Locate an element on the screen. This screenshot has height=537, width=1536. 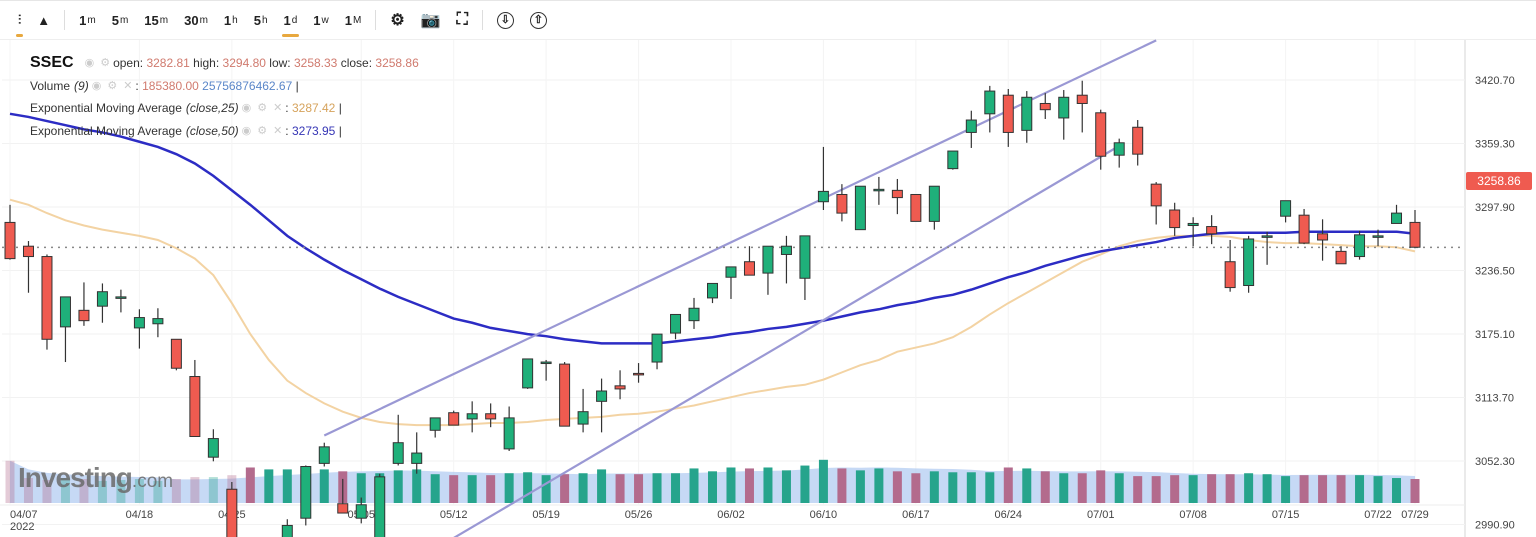
area-button: ▲ is located at coordinates (43, 20).